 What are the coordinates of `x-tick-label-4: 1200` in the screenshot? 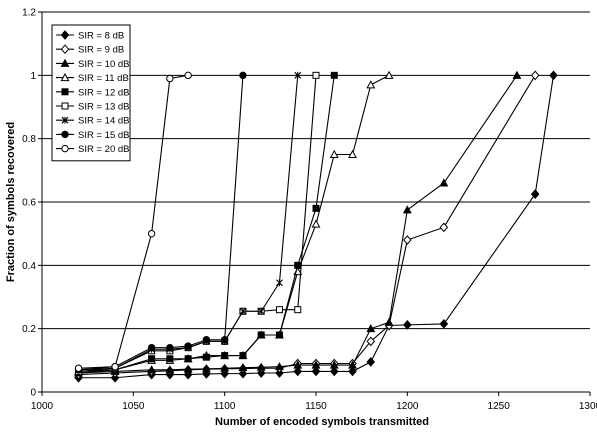 It's located at (407, 406).